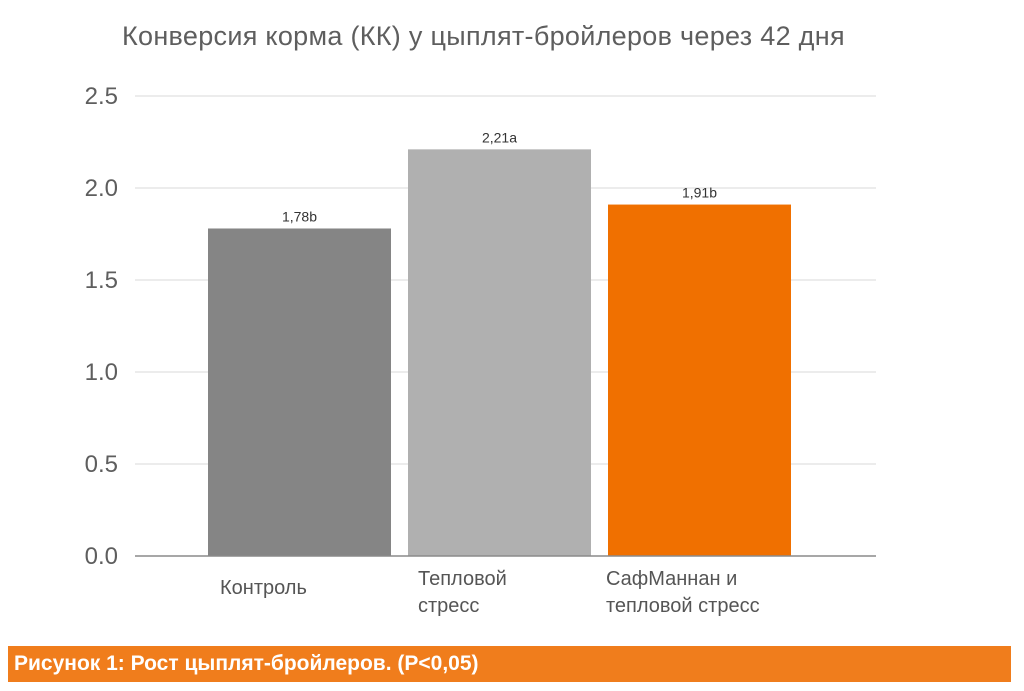 Image resolution: width=1024 pixels, height=691 pixels. I want to click on x-category-label: Тепловой, so click(462, 579).